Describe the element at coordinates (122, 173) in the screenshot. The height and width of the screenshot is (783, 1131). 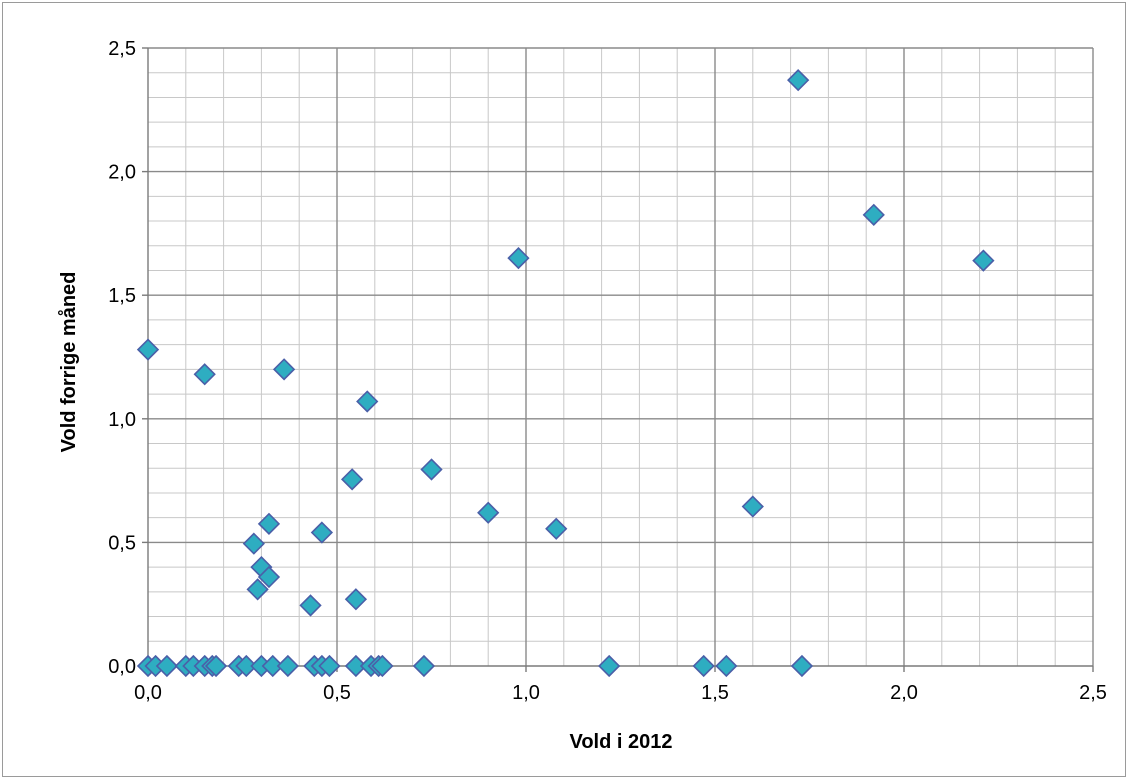
I see `y-tick-label: 2,0` at that location.